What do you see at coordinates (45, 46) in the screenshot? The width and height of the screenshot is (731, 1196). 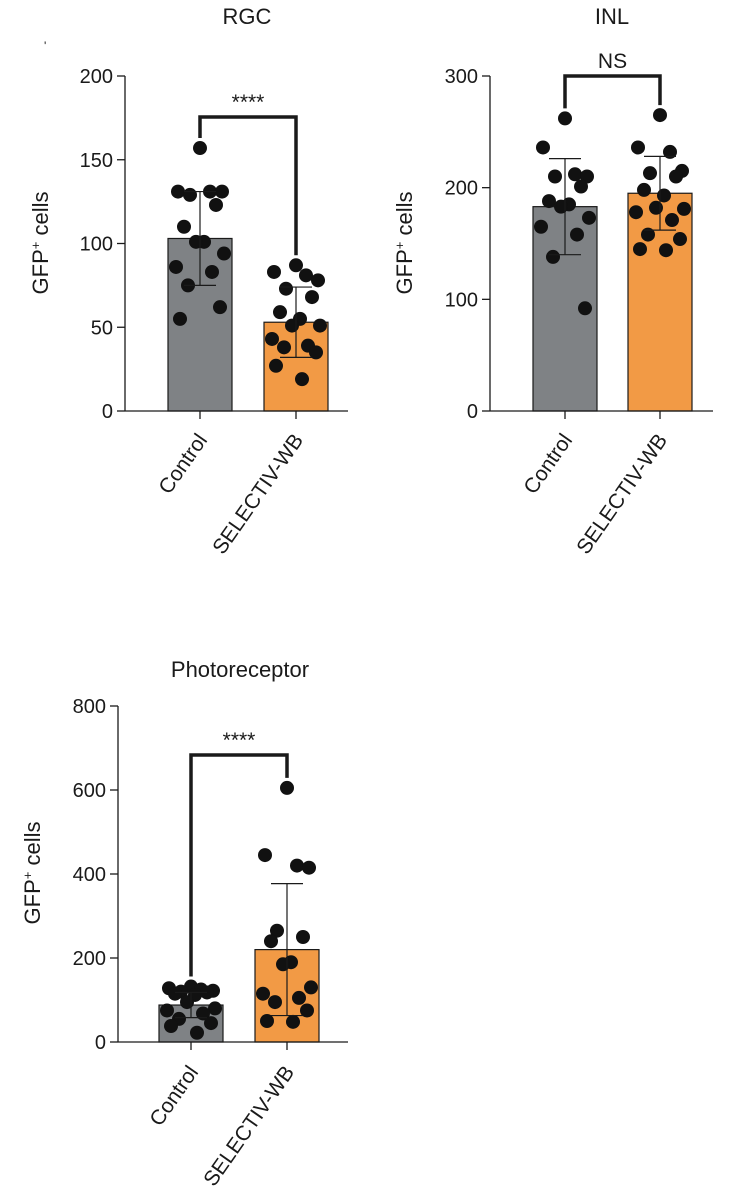 I see `stray-mark: '` at bounding box center [45, 46].